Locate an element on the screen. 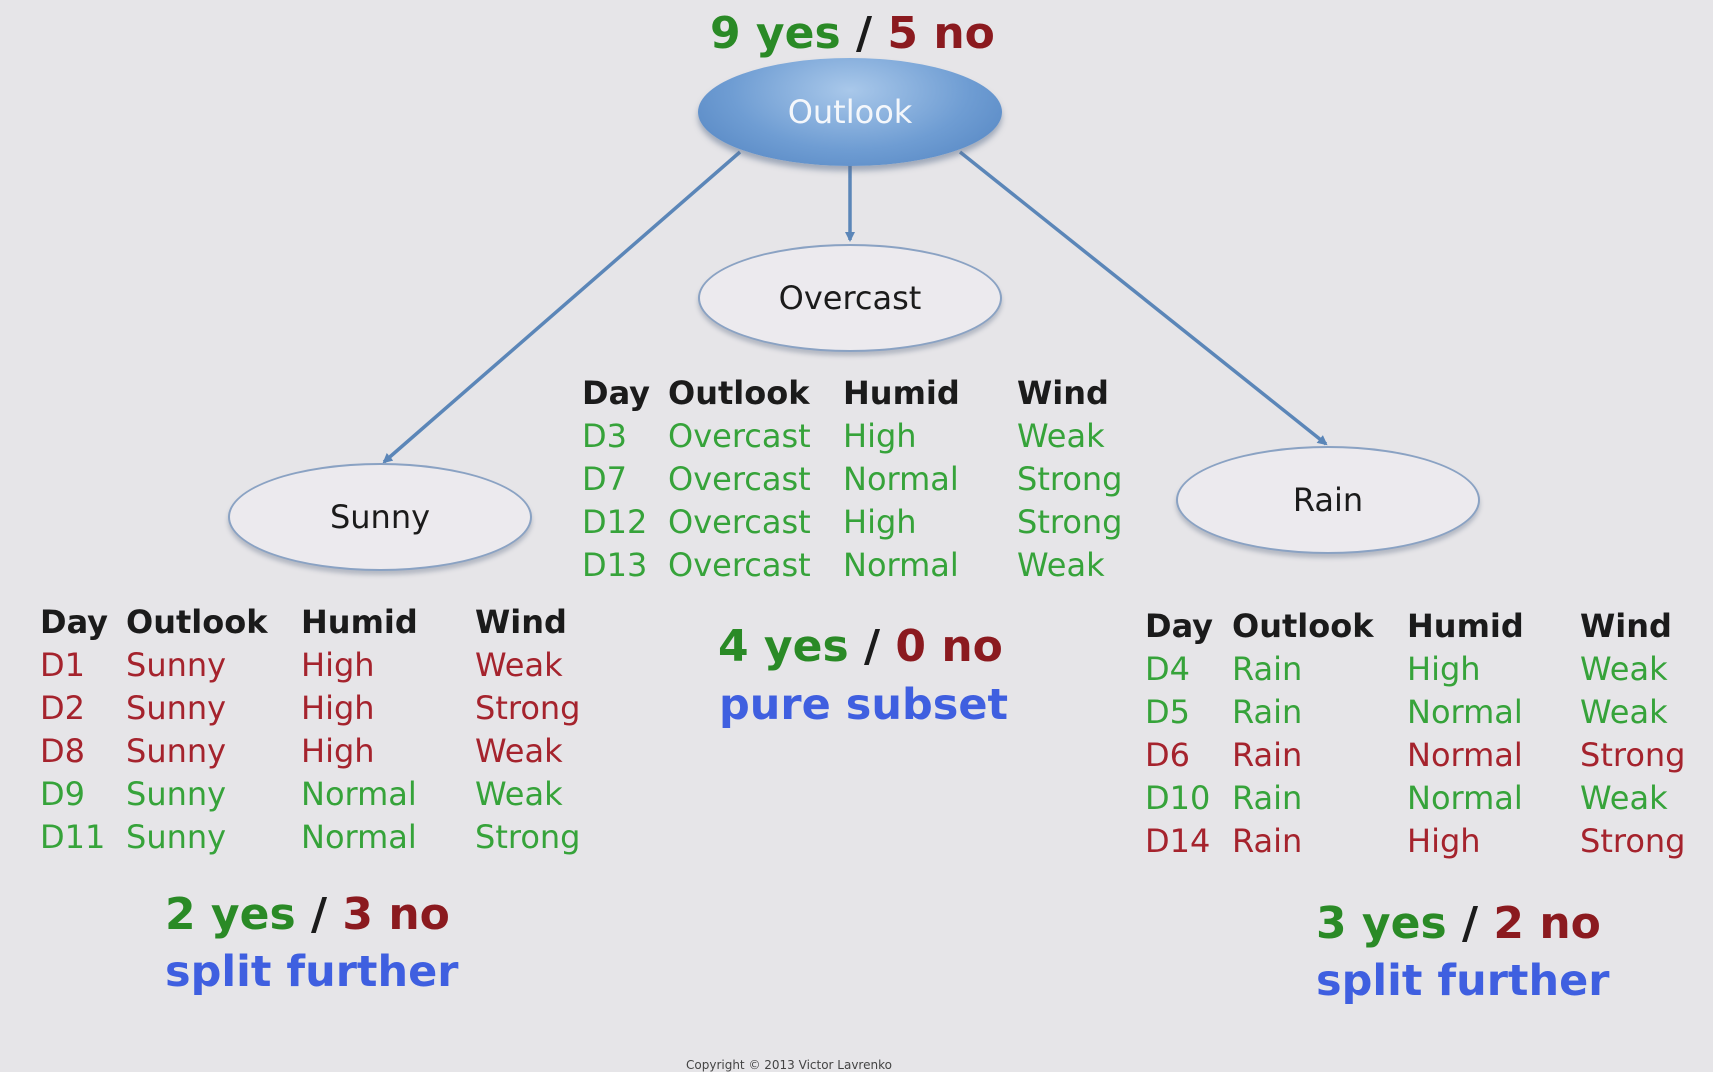  table-row: D12 Overcast High Strong is located at coordinates (864, 521).